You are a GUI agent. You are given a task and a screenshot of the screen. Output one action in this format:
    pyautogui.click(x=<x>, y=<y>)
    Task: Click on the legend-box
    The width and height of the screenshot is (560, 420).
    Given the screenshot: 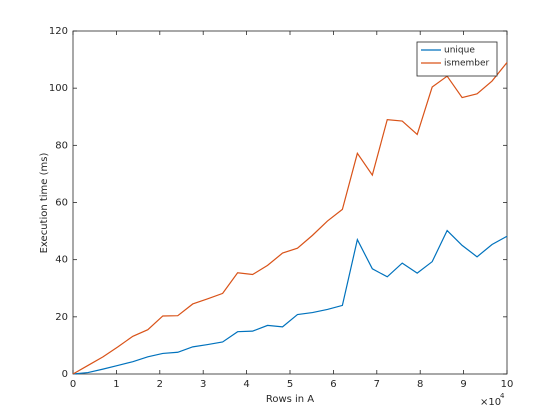 What is the action you would take?
    pyautogui.click(x=457, y=59)
    